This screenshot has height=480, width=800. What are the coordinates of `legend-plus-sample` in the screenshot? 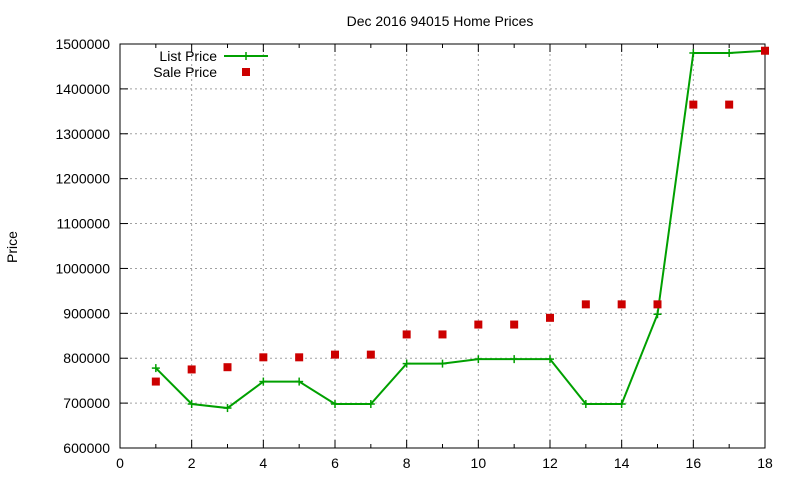 It's located at (246, 56).